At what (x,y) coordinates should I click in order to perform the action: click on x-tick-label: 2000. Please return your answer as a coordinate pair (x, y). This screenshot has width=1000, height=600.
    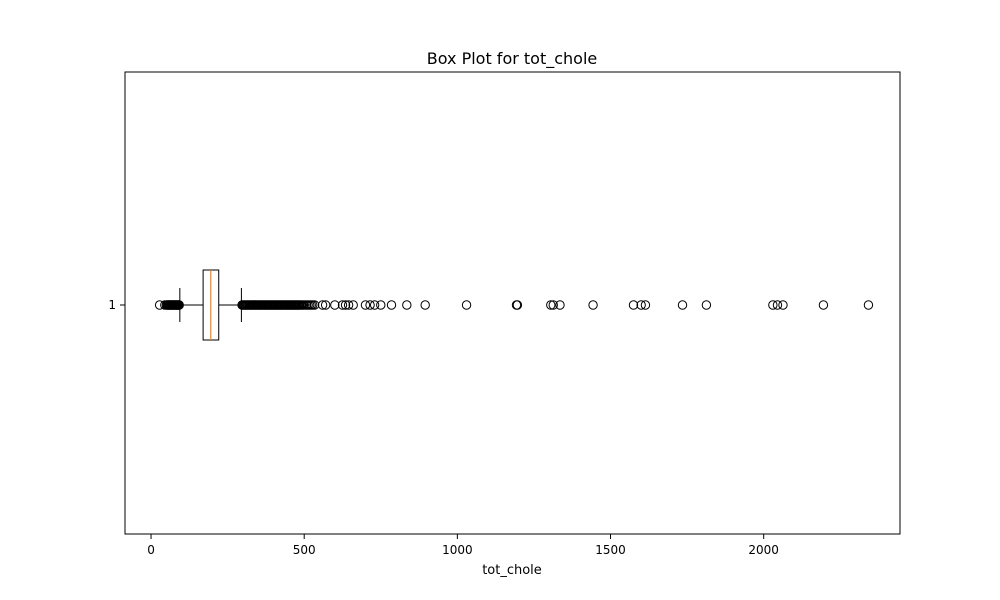
    Looking at the image, I should click on (763, 550).